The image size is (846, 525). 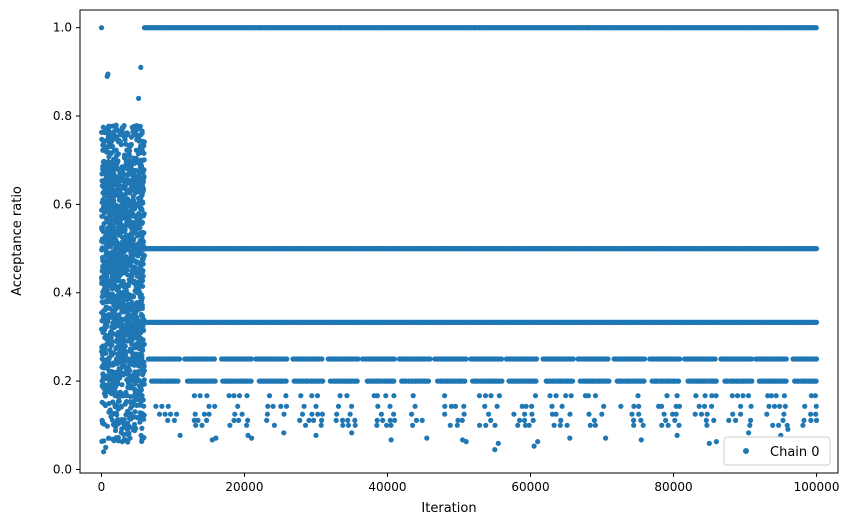 I want to click on legend: Chain 0, so click(x=777, y=451).